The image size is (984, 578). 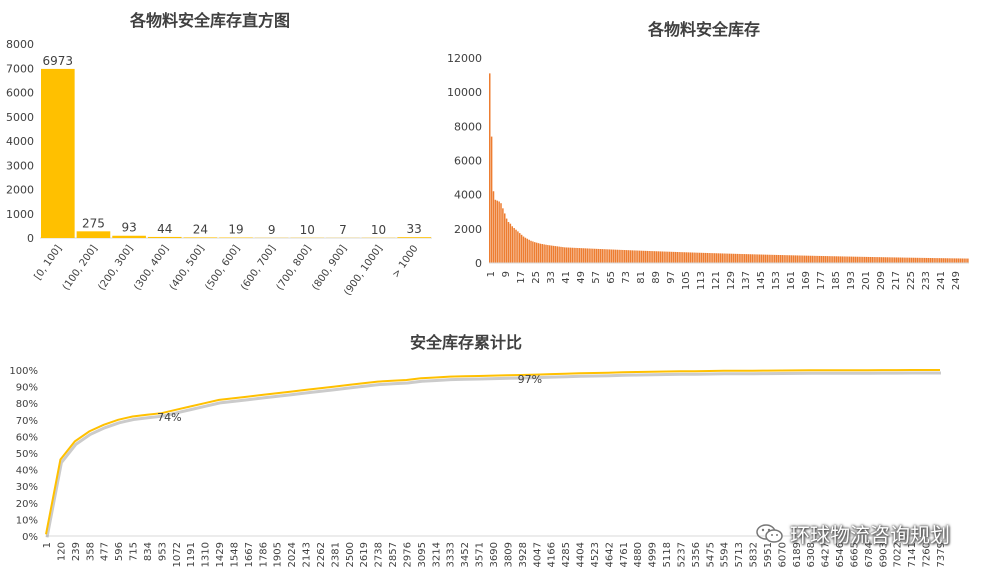 I want to click on x-tick-label: 153, so click(x=776, y=280).